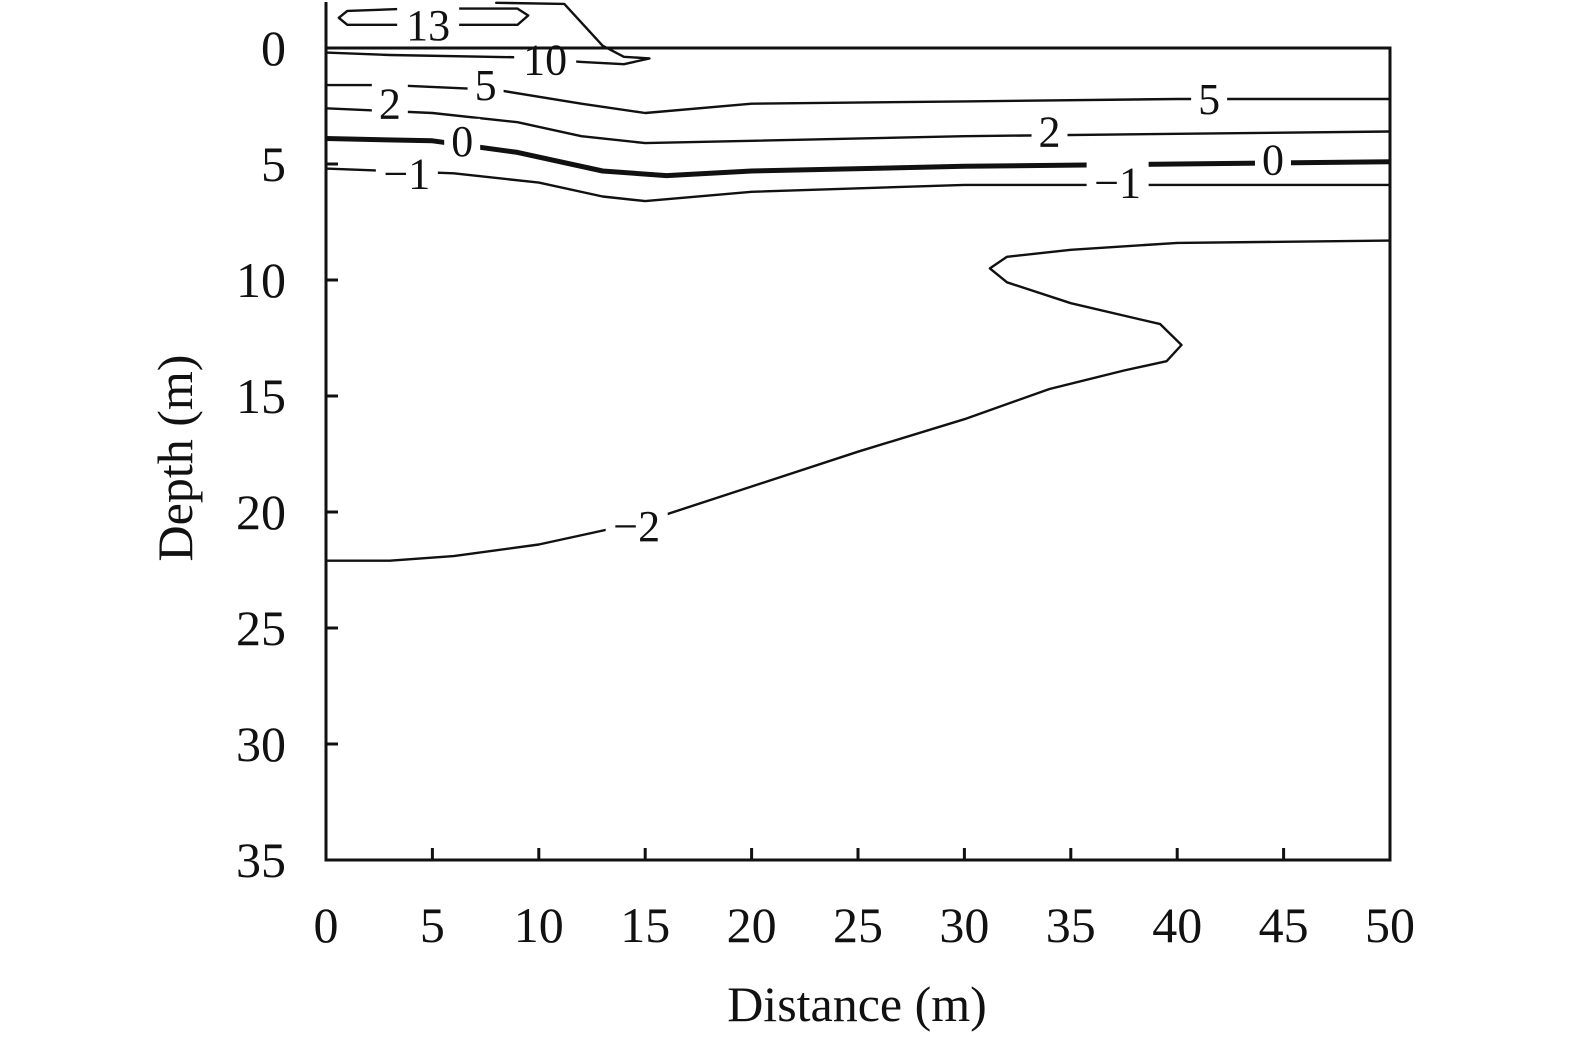 Image resolution: width=1575 pixels, height=1043 pixels. I want to click on x-tick-label: 25, so click(858, 925).